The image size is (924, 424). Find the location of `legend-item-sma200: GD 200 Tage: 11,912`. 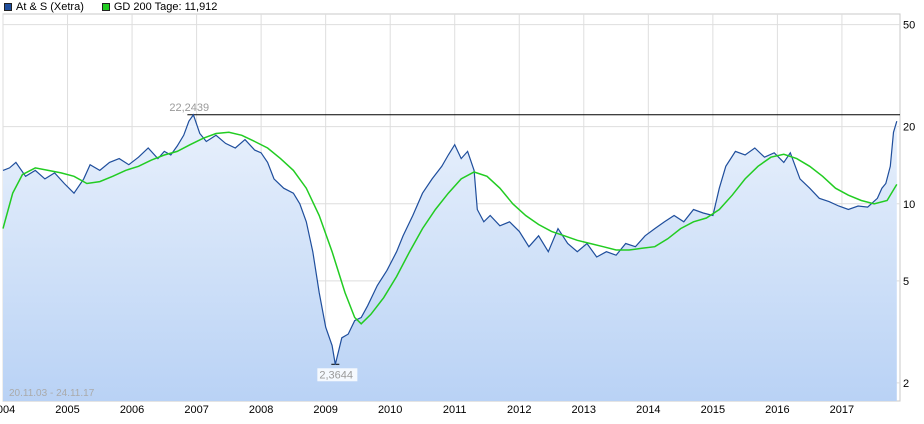

legend-item-sma200: GD 200 Tage: 11,912 is located at coordinates (159, 7).